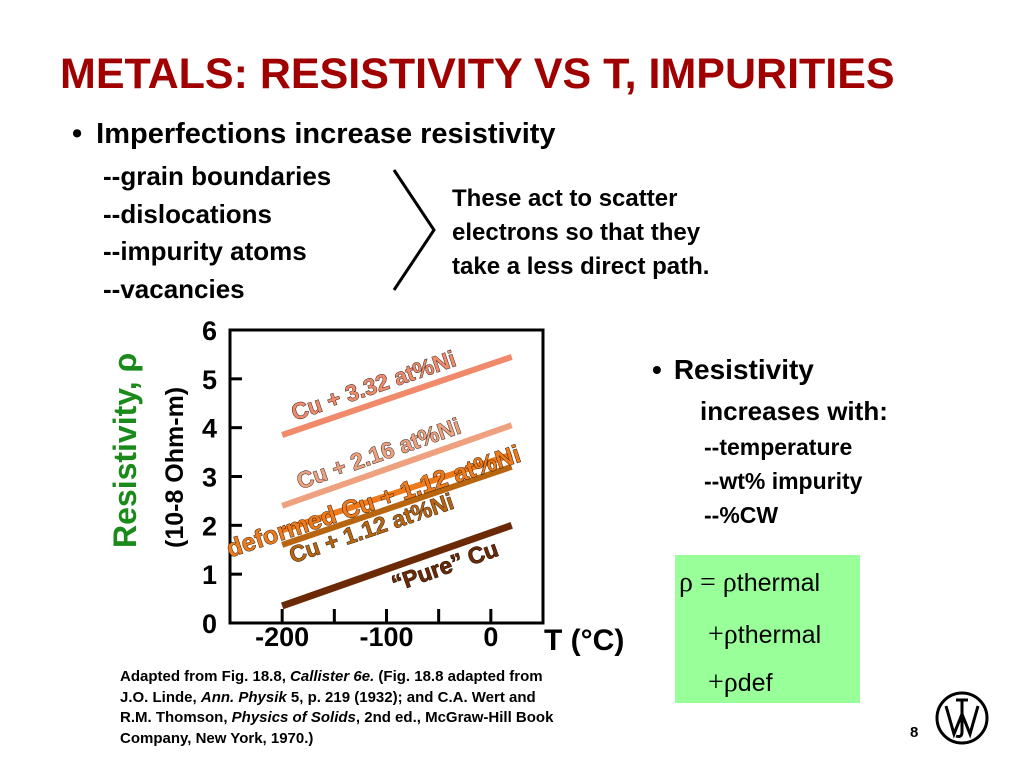 The height and width of the screenshot is (768, 1024). I want to click on note-line: take a less direct path., so click(581, 266).